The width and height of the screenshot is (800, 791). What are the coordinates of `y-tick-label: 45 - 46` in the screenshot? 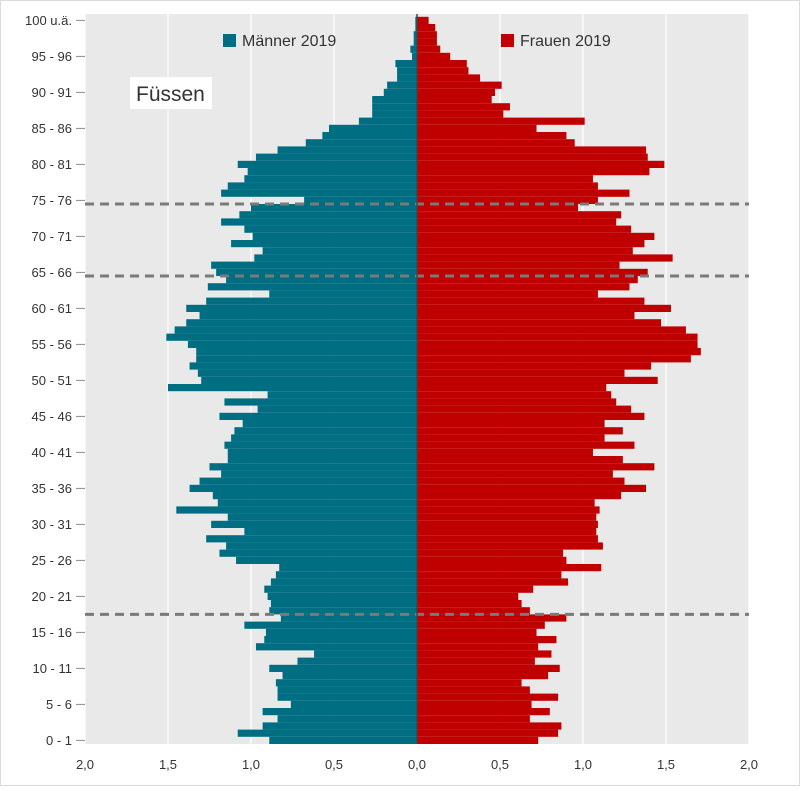 It's located at (52, 416).